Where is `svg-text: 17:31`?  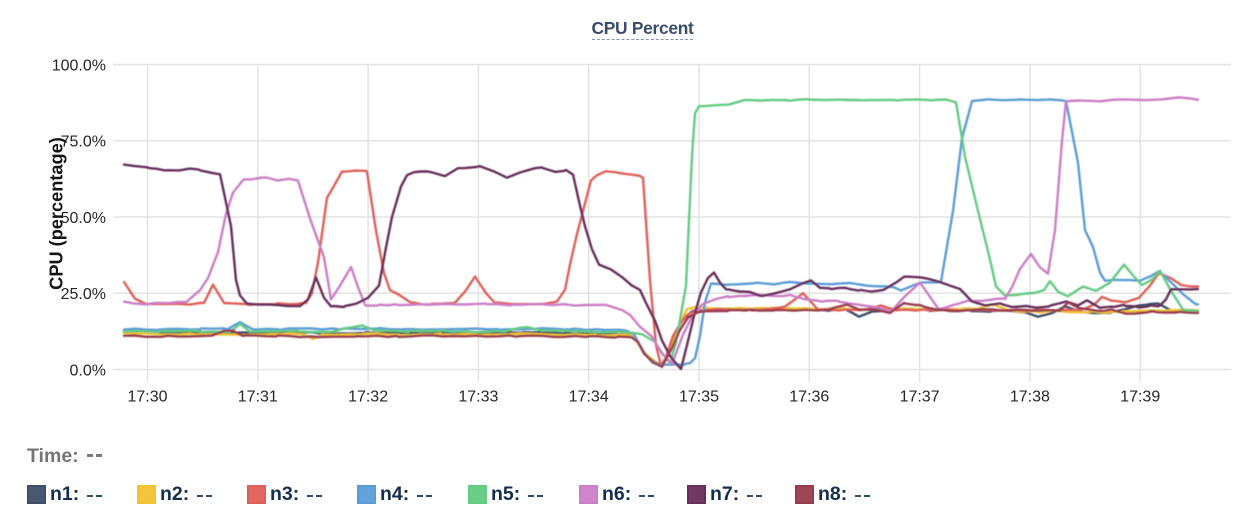
svg-text: 17:31 is located at coordinates (258, 397).